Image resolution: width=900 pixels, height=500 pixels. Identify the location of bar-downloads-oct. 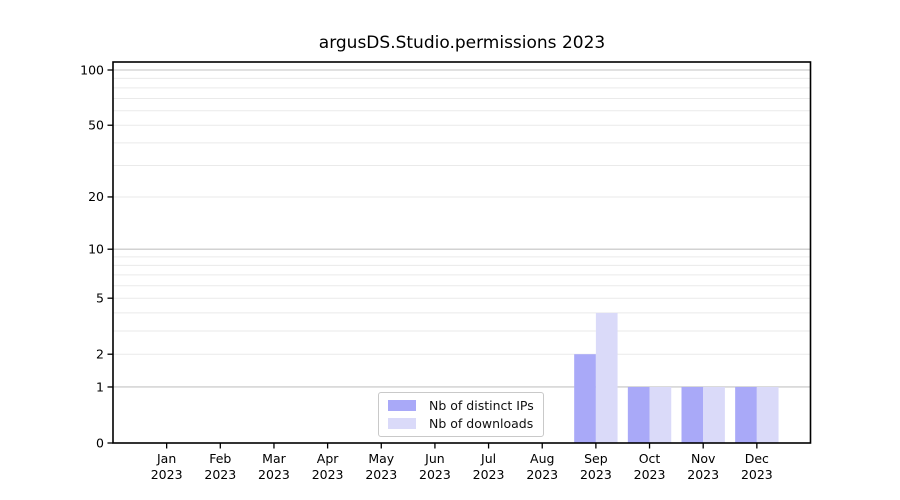
(660, 414).